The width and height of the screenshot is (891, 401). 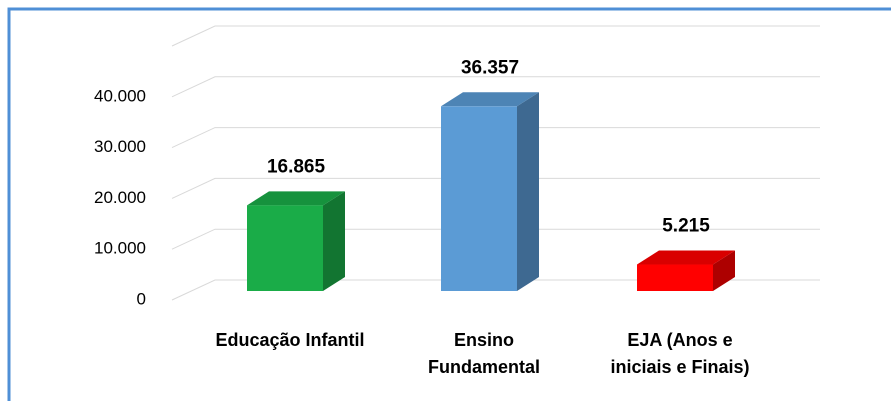 I want to click on value-label: 5.215, so click(x=686, y=226).